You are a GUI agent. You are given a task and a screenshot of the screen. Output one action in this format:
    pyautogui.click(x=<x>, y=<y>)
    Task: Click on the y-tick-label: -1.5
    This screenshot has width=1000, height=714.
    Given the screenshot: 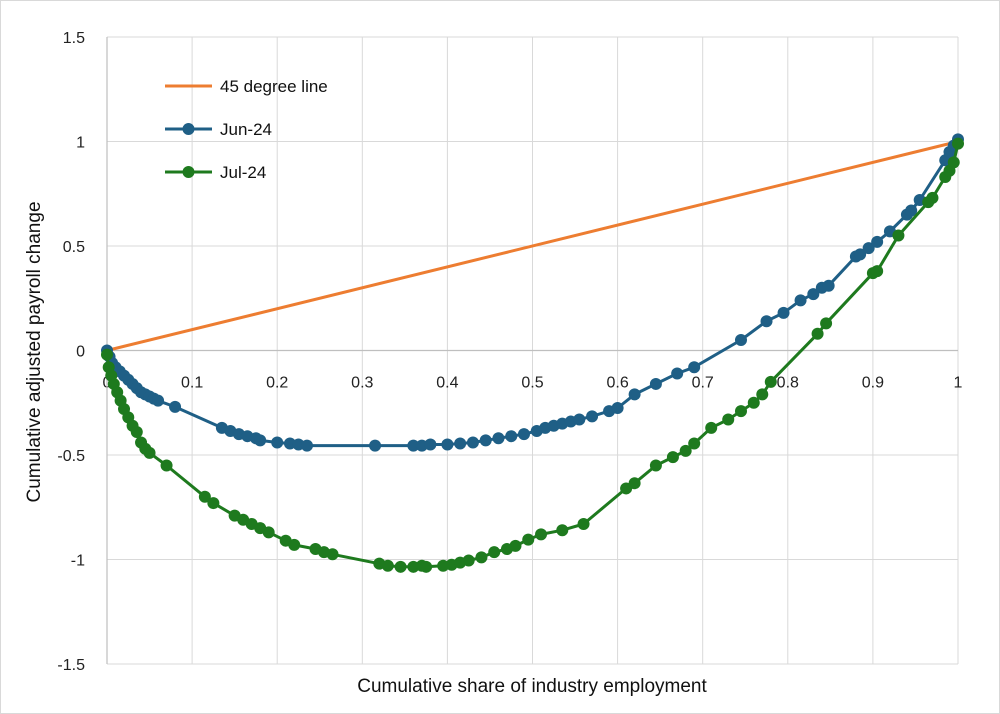 What is the action you would take?
    pyautogui.click(x=71, y=665)
    